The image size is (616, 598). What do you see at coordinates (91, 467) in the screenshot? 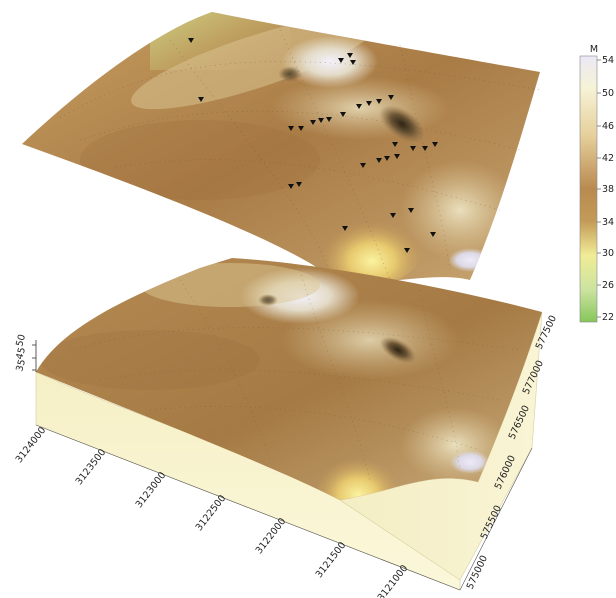
I see `x-tick-label: 3123500` at bounding box center [91, 467].